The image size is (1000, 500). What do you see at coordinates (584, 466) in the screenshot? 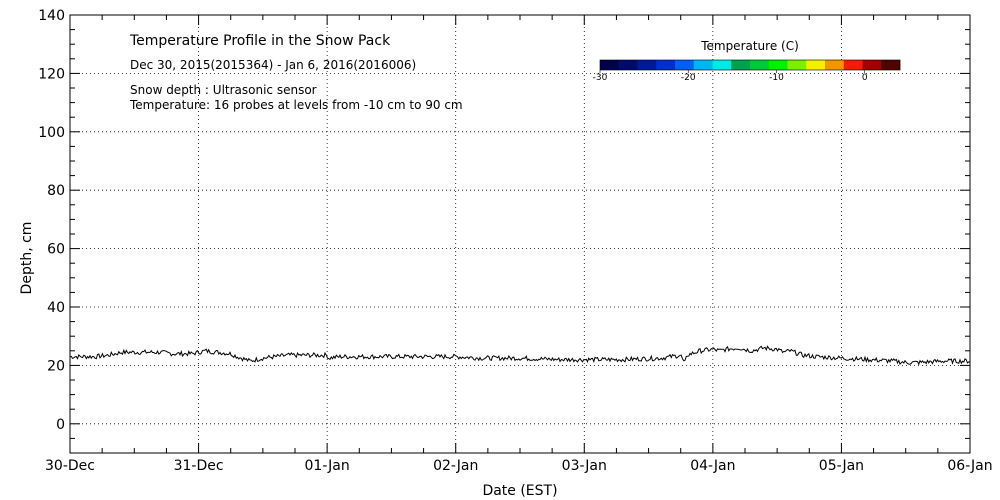
I see `x-tick-label: 03-Jan` at bounding box center [584, 466].